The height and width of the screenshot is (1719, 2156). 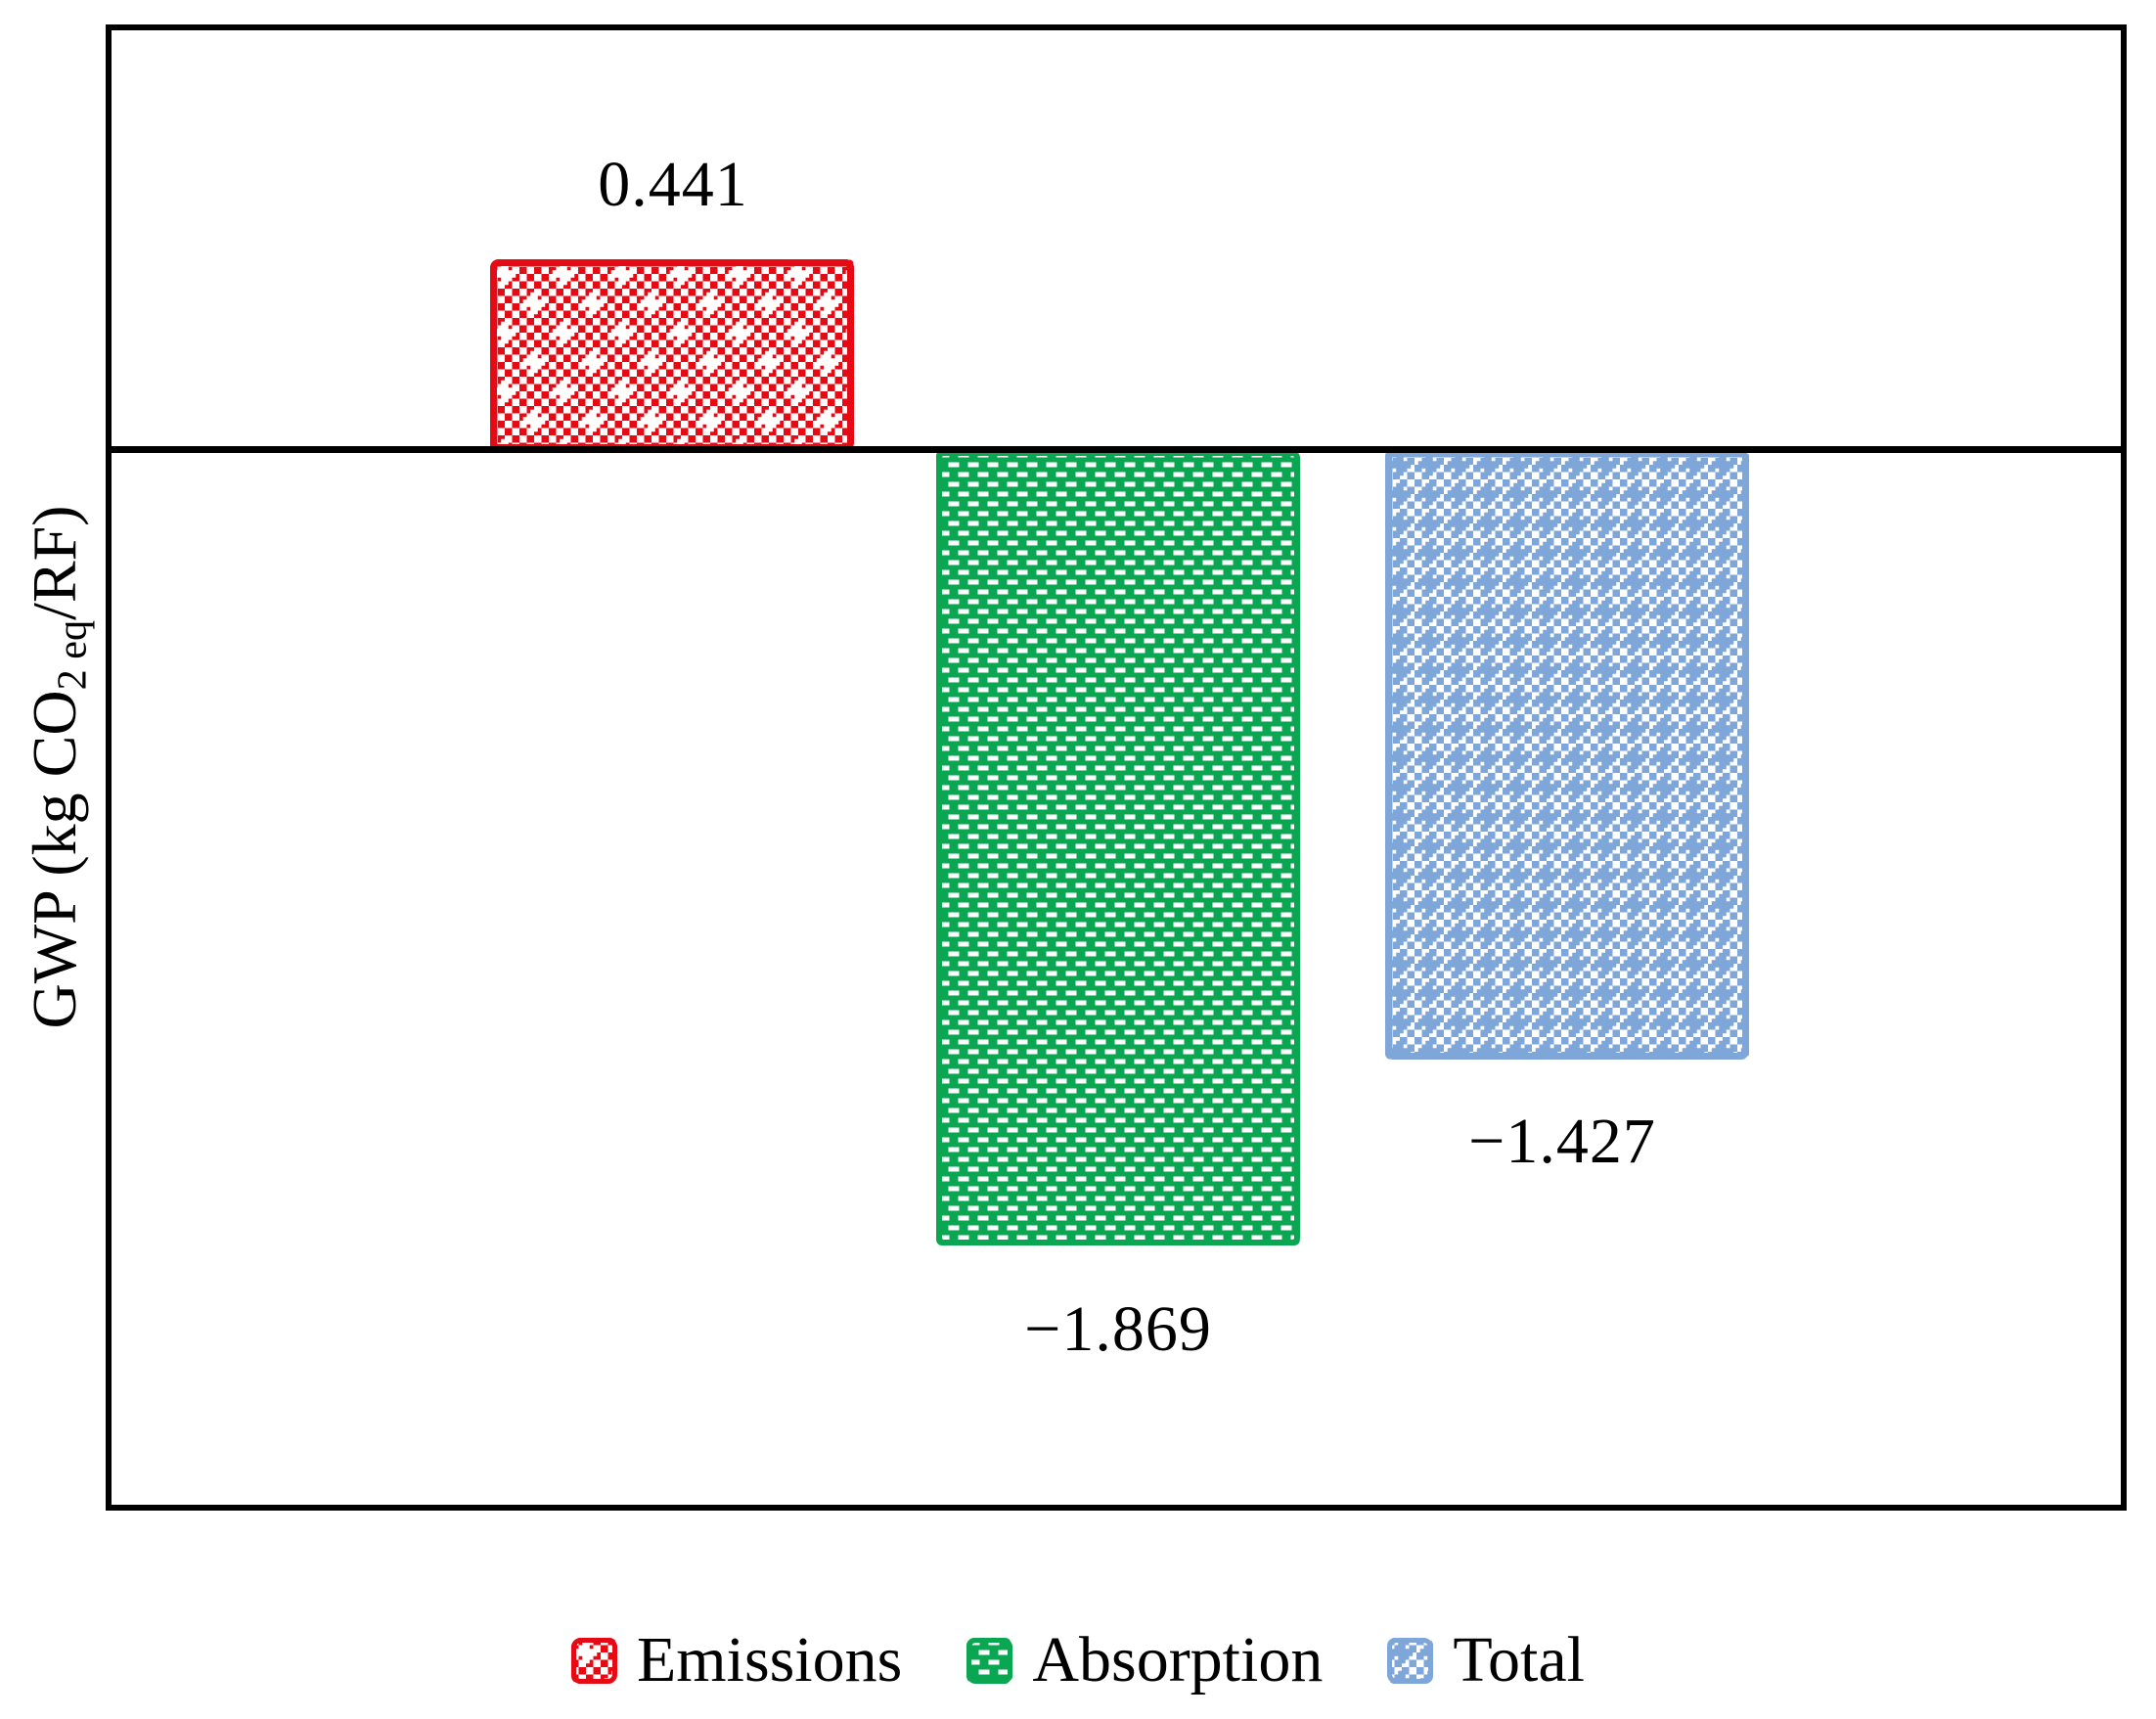 I want to click on y-axis-label: GWP (kg CO2 eq/RF), so click(x=58, y=767).